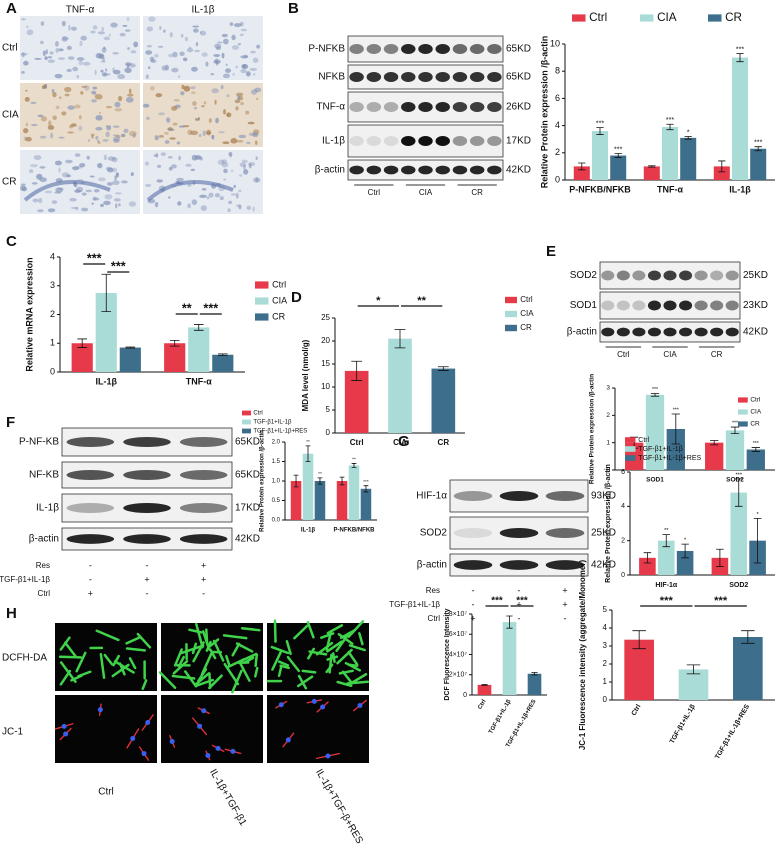 The image size is (784, 849). What do you see at coordinates (11, 241) in the screenshot?
I see `panel-label: C` at bounding box center [11, 241].